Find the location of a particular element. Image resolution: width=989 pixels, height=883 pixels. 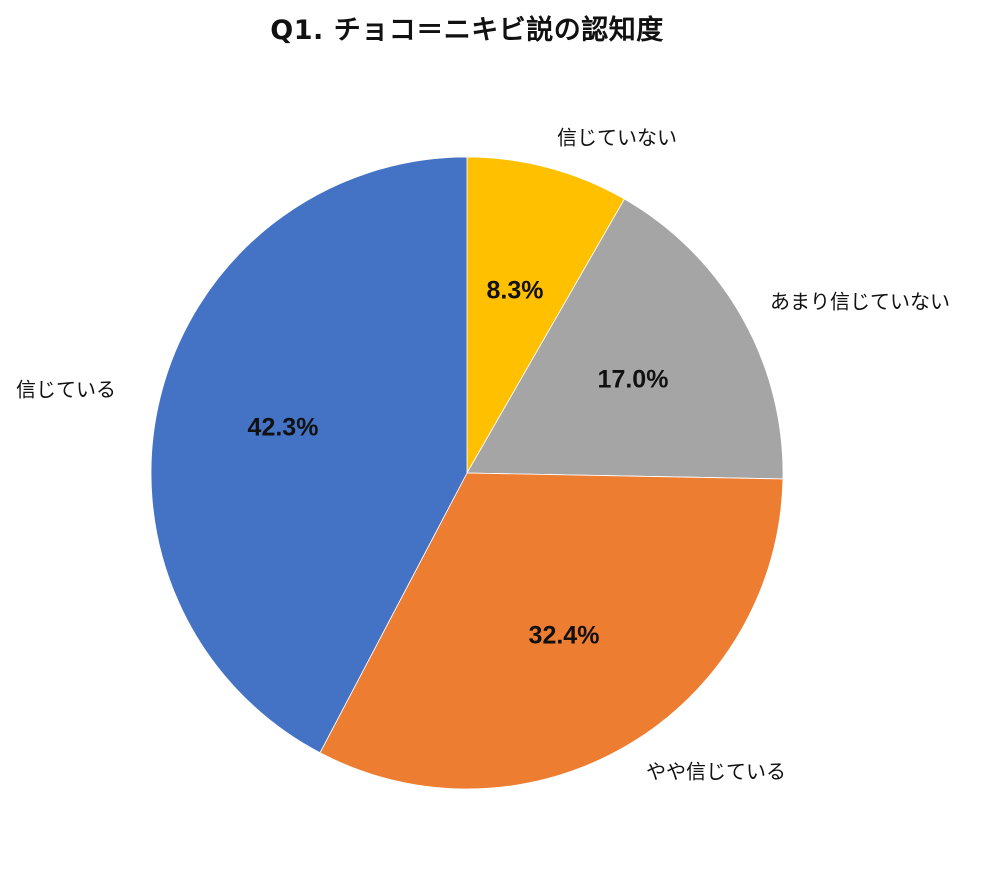

slice-value-label: 42.3% is located at coordinates (283, 427).